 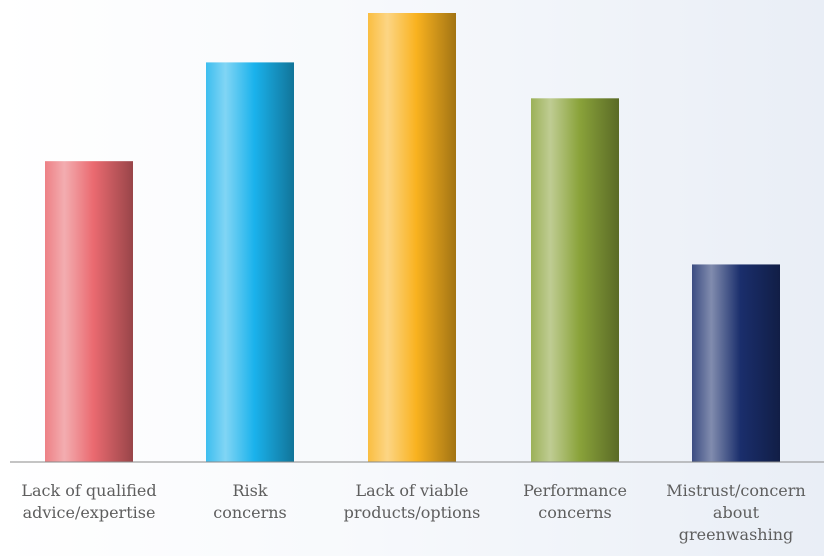 I want to click on x-tick-label-3: Lack of viable products/options, so click(x=412, y=501).